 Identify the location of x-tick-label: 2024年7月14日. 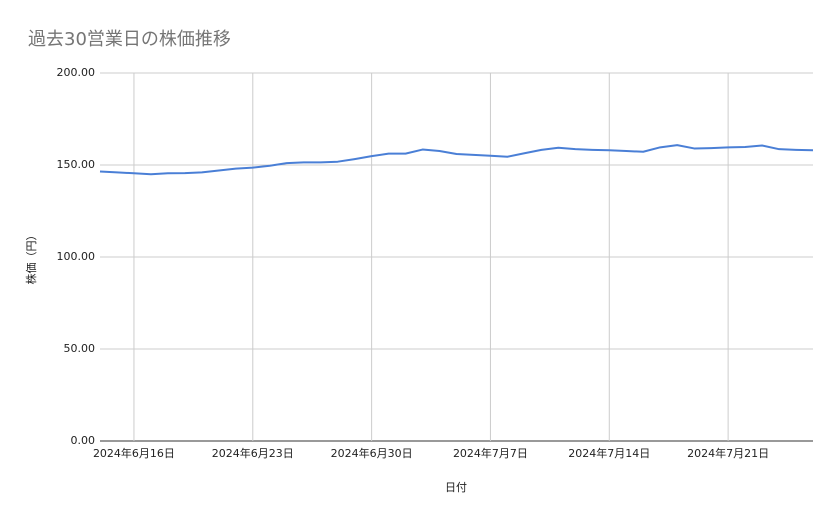
(609, 453).